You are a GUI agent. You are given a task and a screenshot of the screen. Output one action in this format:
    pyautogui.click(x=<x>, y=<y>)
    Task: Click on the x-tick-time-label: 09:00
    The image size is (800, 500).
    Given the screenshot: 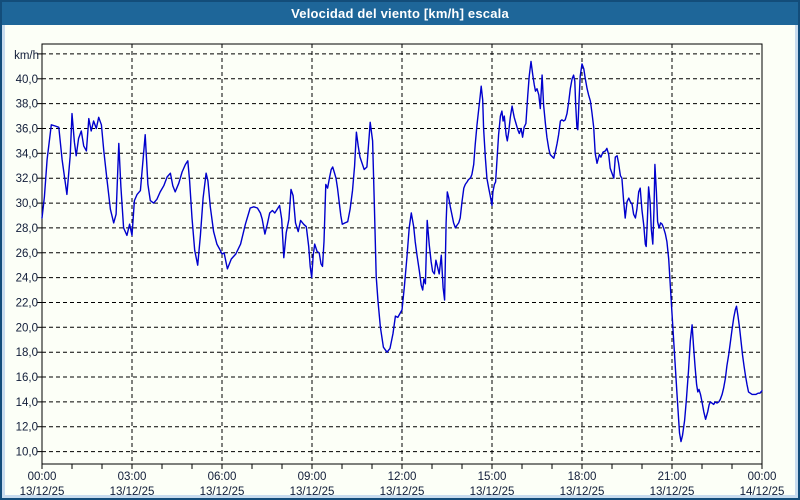 What is the action you would take?
    pyautogui.click(x=312, y=477)
    